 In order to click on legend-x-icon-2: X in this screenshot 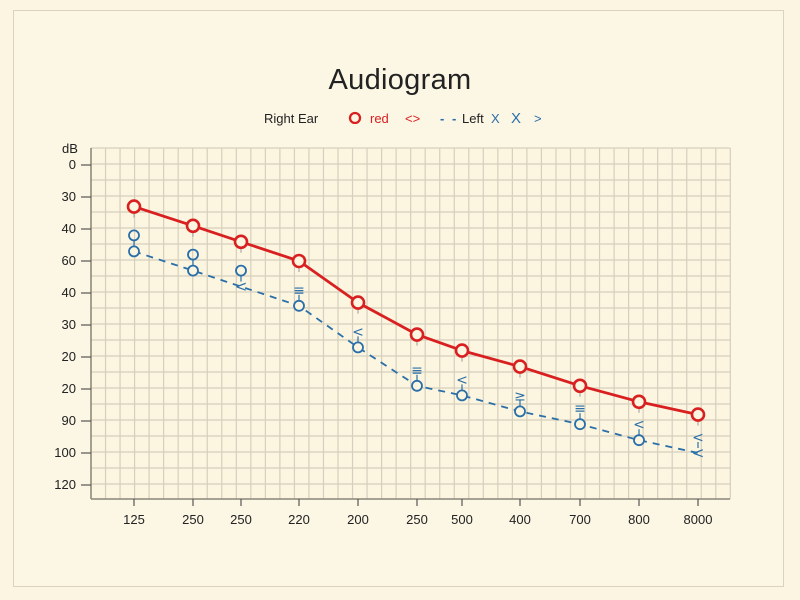, I will do `click(516, 118)`.